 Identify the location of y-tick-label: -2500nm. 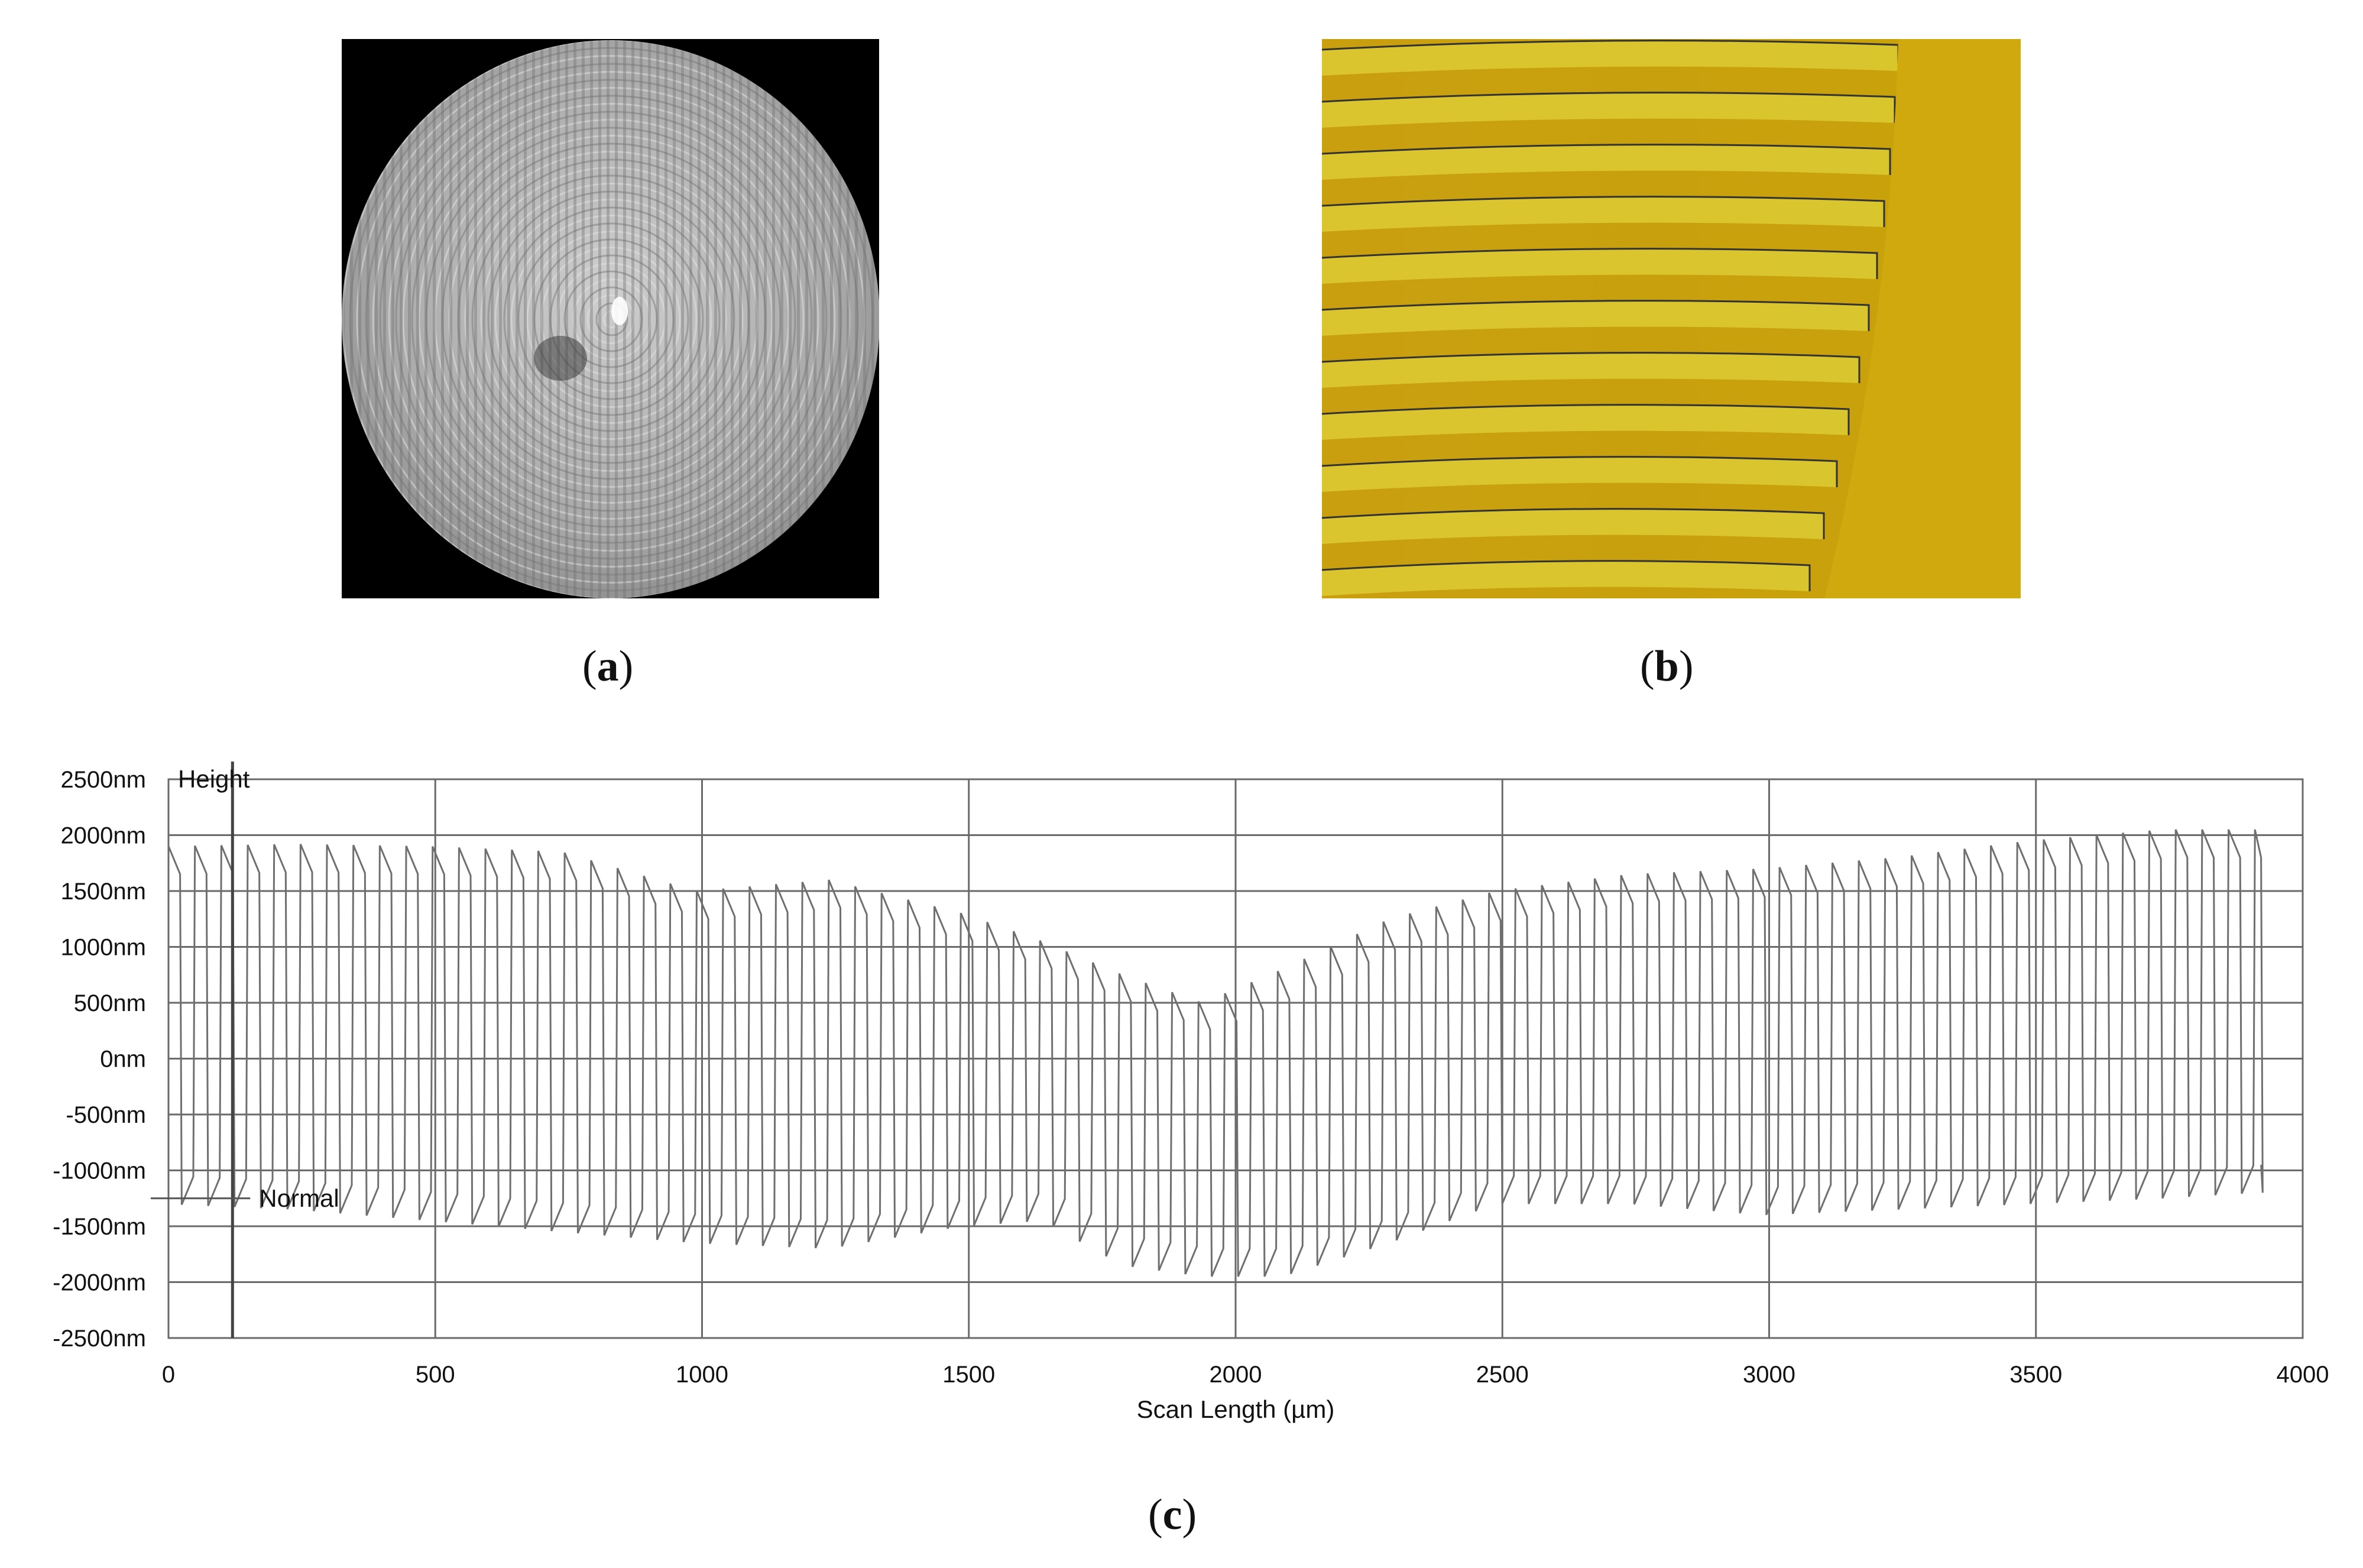
(100, 1339).